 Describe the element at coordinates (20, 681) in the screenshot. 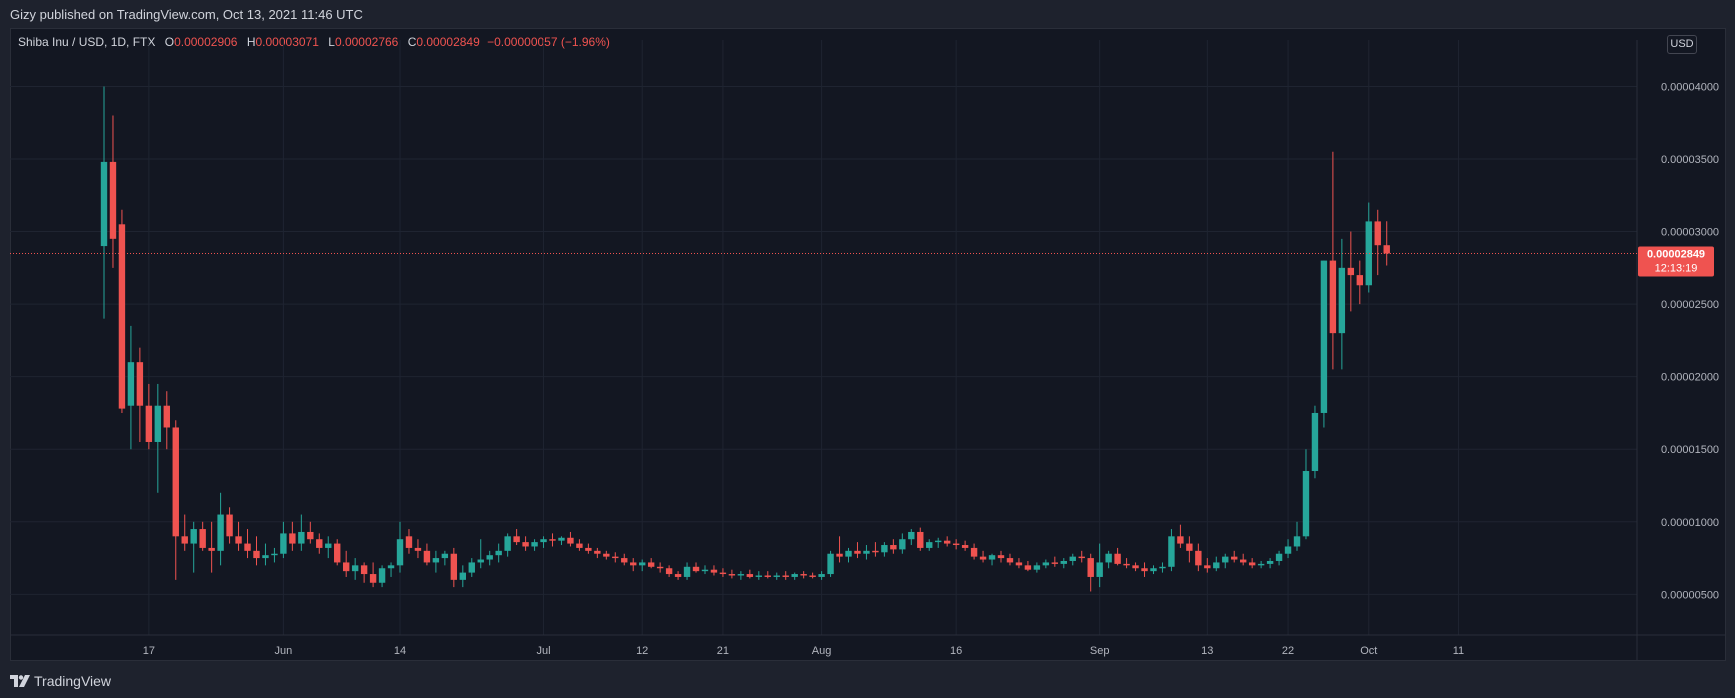

I see `tradingview-logo-icon` at that location.